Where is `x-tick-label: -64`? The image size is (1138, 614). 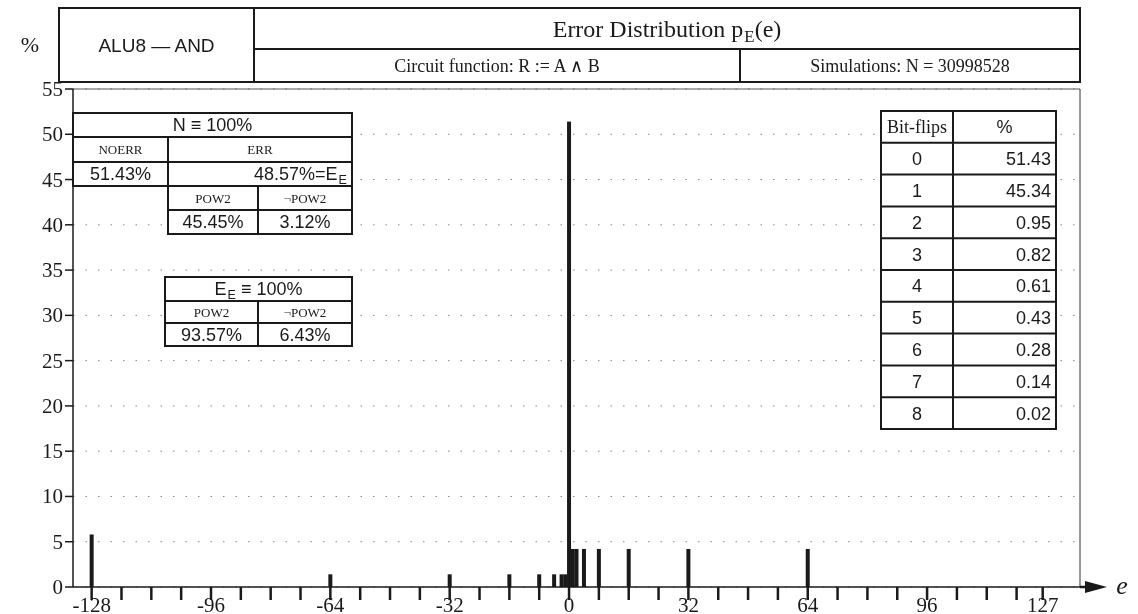
x-tick-label: -64 is located at coordinates (330, 603).